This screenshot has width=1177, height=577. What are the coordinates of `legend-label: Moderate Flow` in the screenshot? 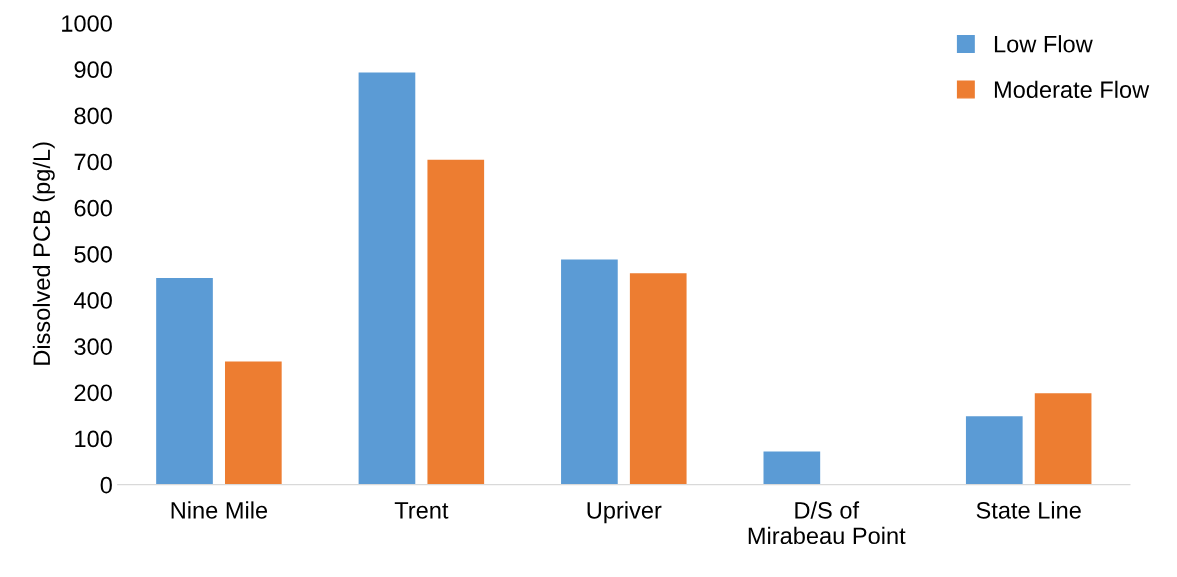 It's located at (1072, 89).